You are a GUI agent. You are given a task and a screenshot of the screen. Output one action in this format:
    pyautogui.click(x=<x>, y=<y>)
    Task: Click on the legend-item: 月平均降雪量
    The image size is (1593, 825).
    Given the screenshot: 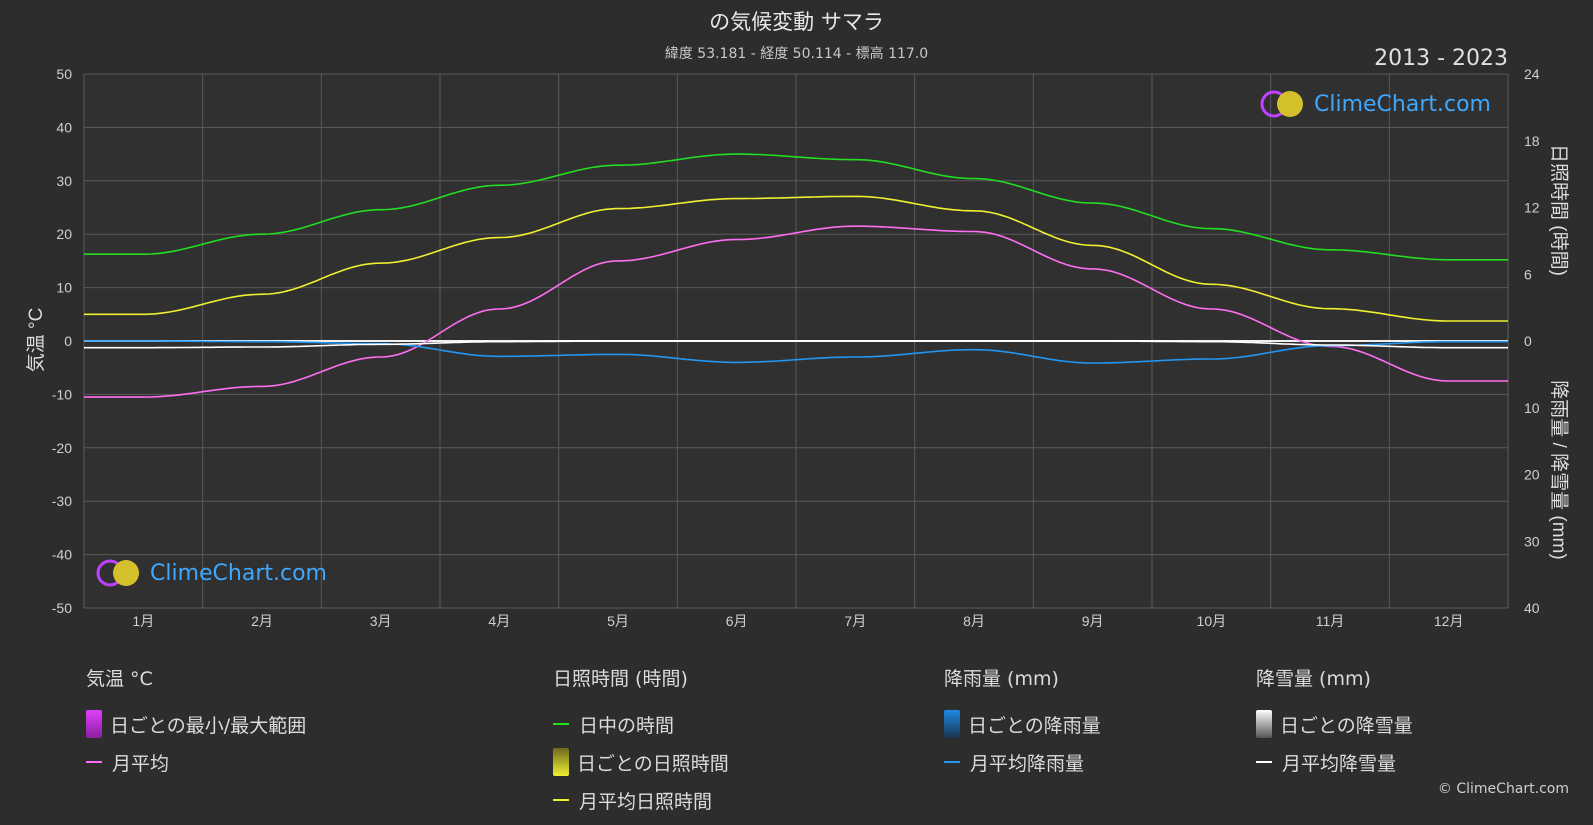 What is the action you would take?
    pyautogui.click(x=1334, y=762)
    